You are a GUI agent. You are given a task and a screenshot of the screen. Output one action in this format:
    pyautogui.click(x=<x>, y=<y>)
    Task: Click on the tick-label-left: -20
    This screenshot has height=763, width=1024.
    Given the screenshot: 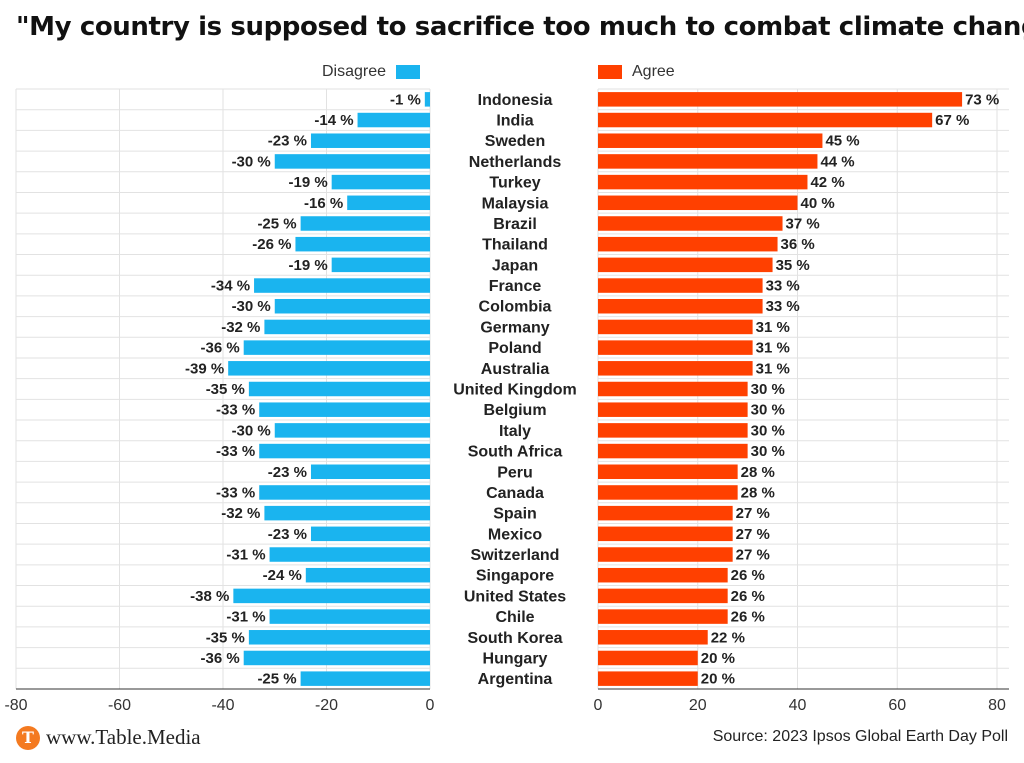 What is the action you would take?
    pyautogui.click(x=326, y=705)
    